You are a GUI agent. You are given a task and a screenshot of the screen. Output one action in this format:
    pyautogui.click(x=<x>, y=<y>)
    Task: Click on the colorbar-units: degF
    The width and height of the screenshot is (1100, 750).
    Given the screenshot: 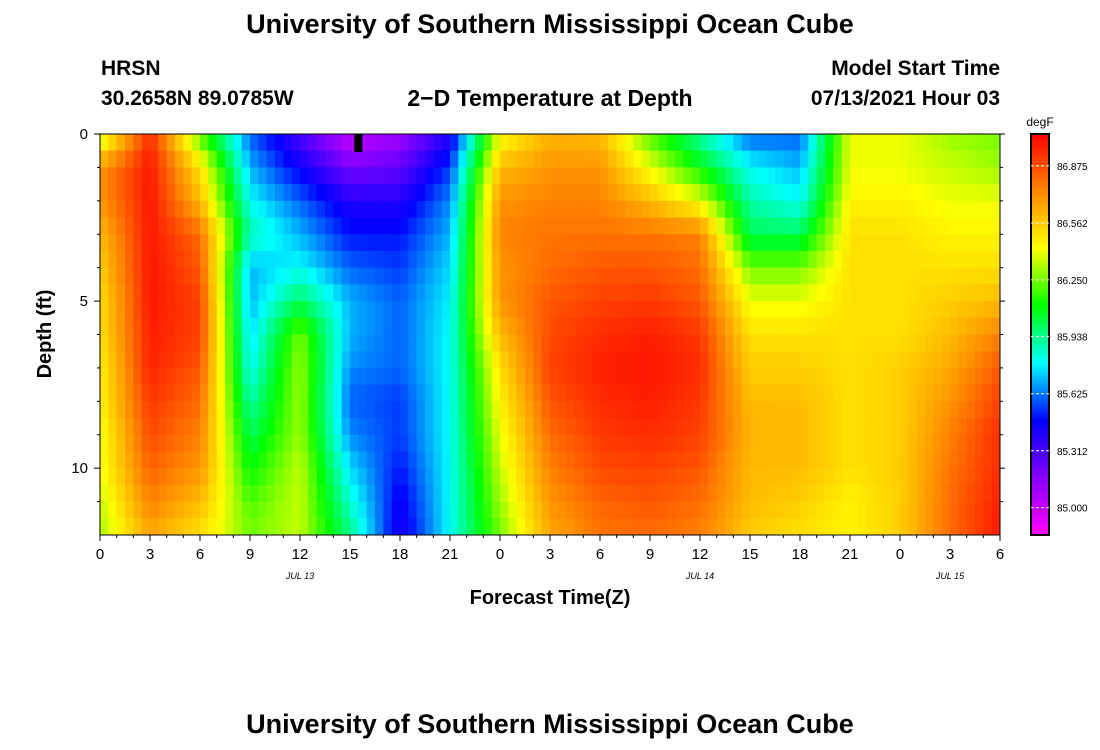 What is the action you would take?
    pyautogui.click(x=1039, y=122)
    